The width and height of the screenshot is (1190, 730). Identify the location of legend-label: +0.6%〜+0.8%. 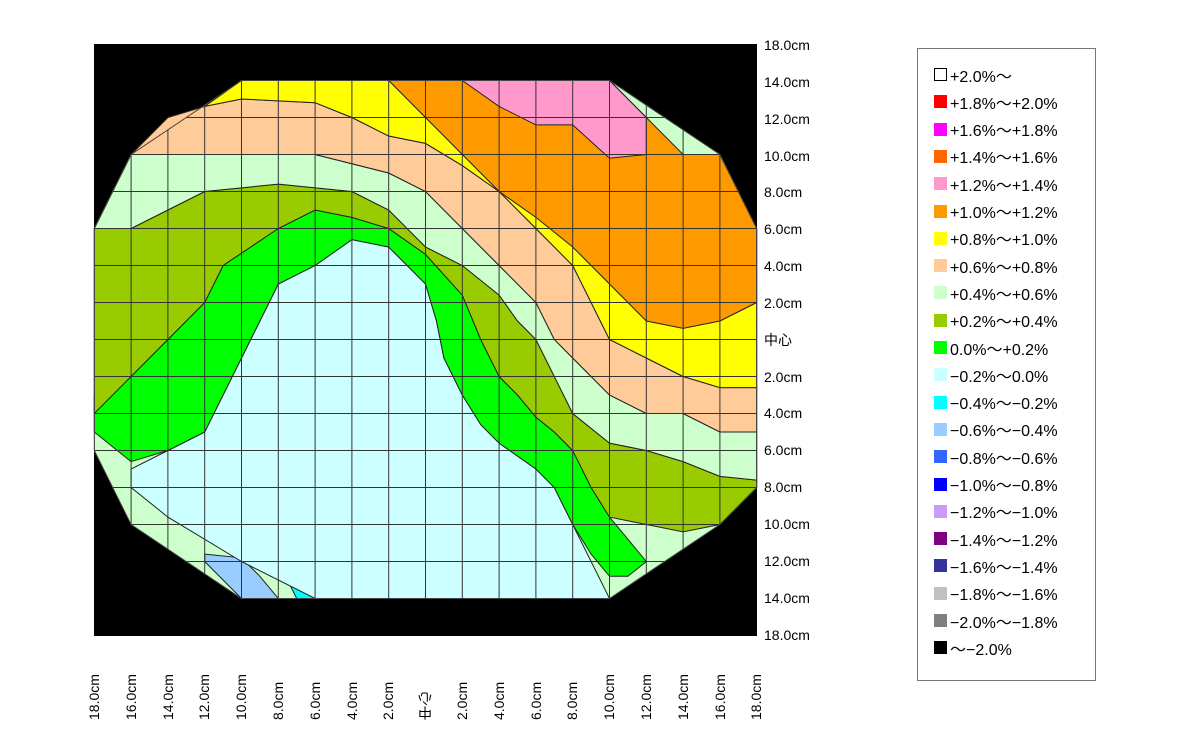
(1004, 268).